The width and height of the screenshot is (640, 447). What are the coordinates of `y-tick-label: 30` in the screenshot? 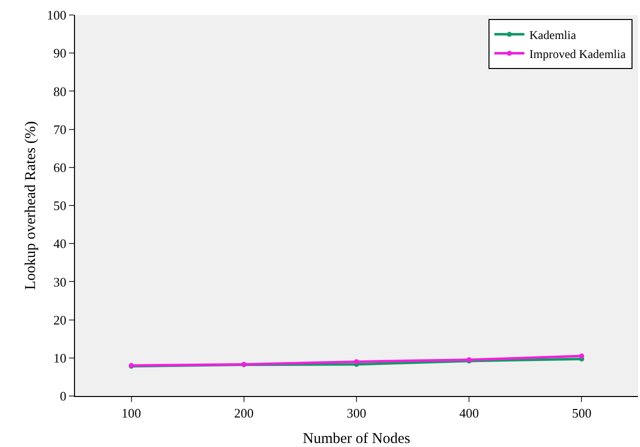 It's located at (59, 282).